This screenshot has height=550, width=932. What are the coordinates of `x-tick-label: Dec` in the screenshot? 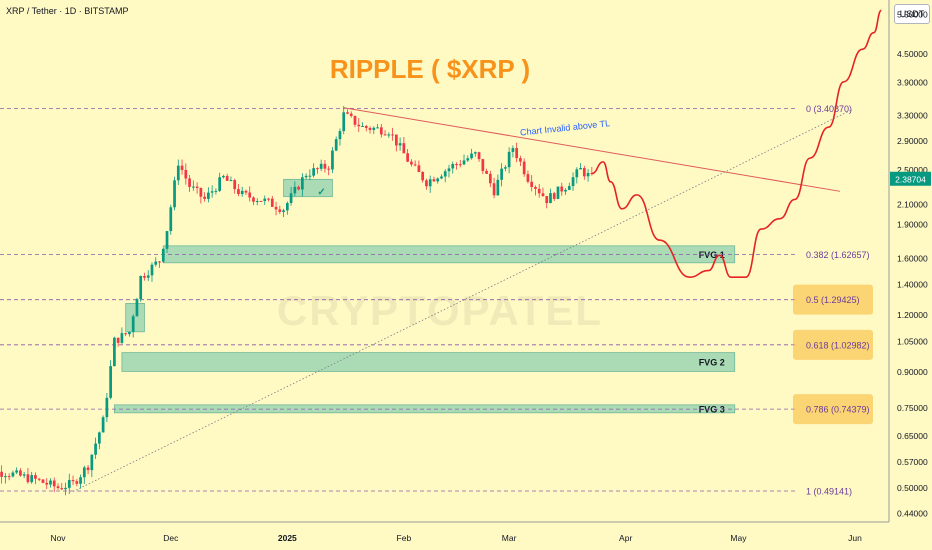 It's located at (171, 538).